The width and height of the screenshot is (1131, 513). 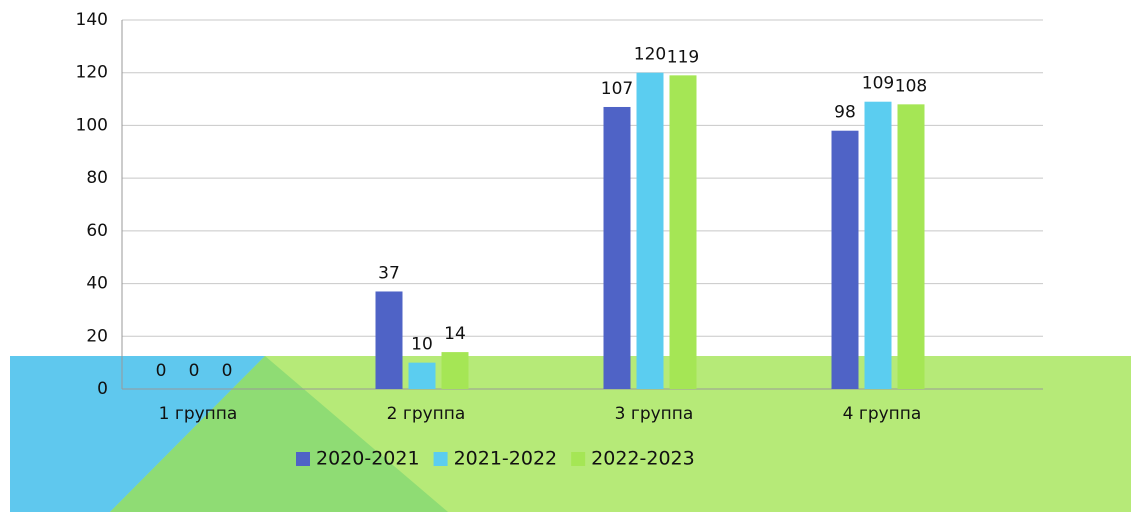 What do you see at coordinates (97, 178) in the screenshot?
I see `y-tick-label: 80` at bounding box center [97, 178].